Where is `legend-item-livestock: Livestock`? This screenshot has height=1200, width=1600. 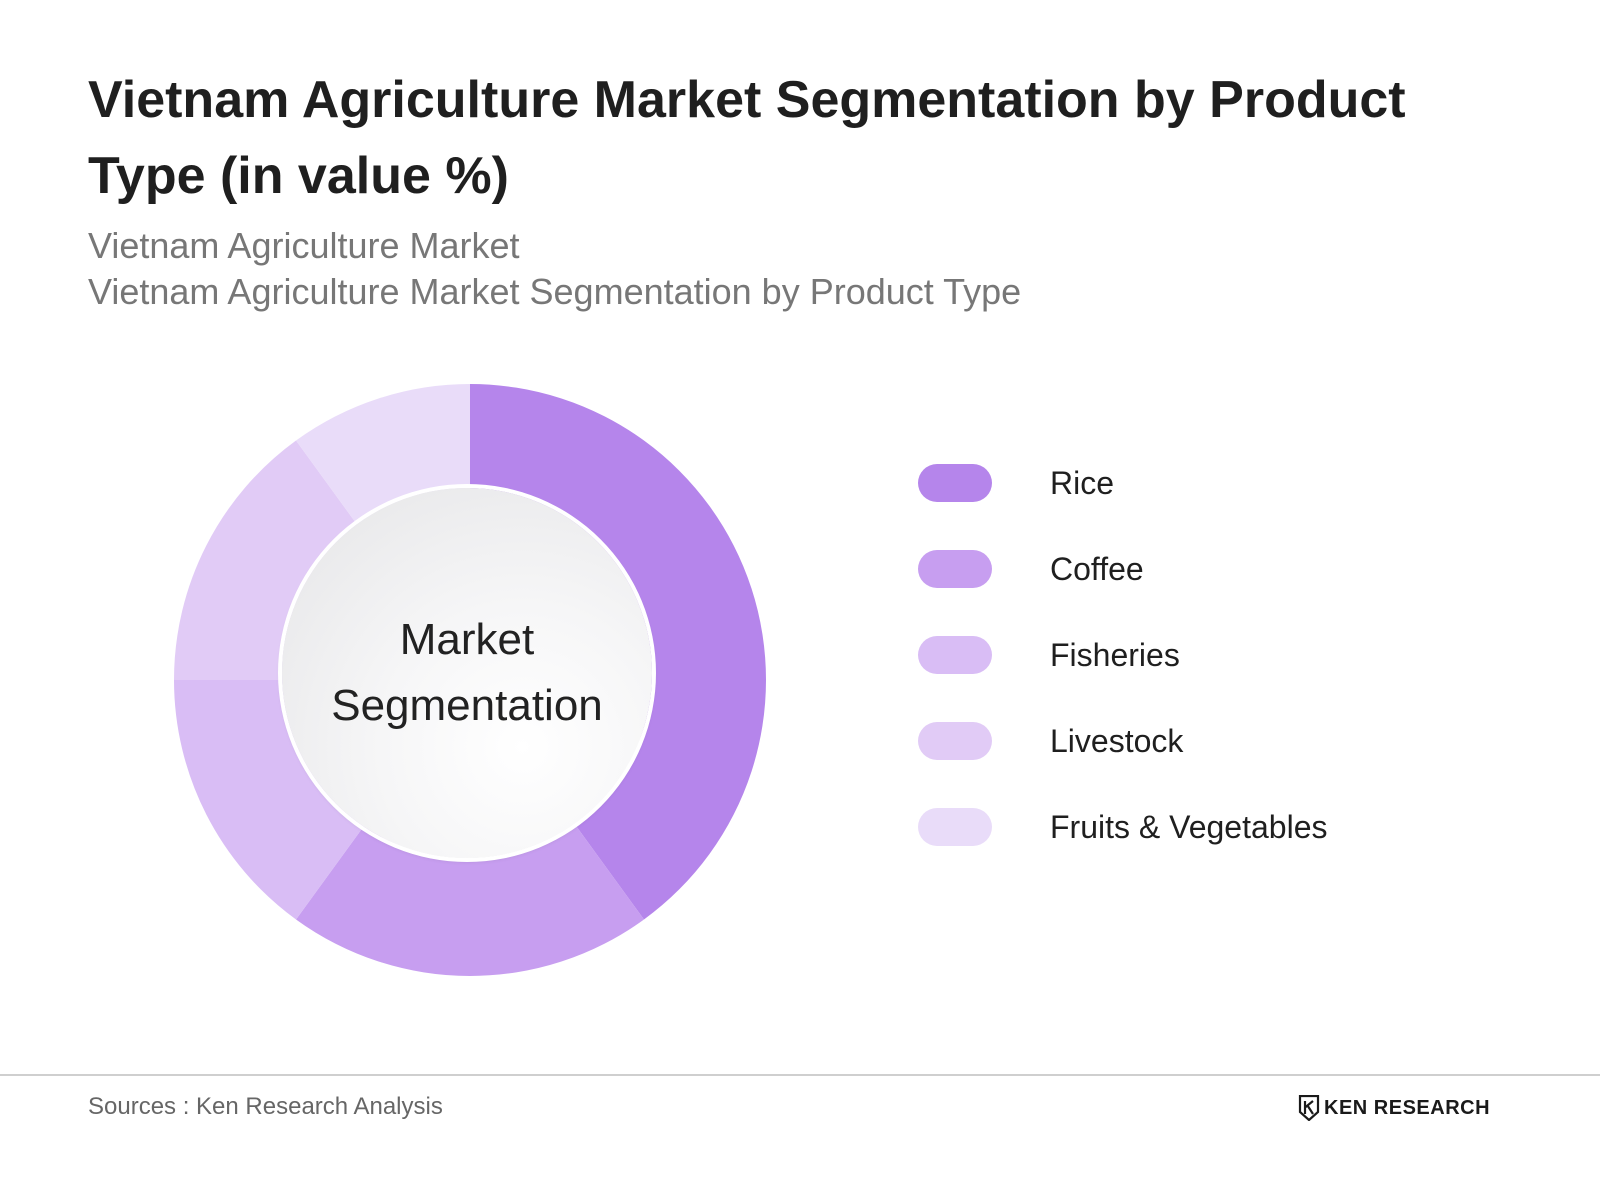
legend-item-livestock: Livestock is located at coordinates (1122, 741).